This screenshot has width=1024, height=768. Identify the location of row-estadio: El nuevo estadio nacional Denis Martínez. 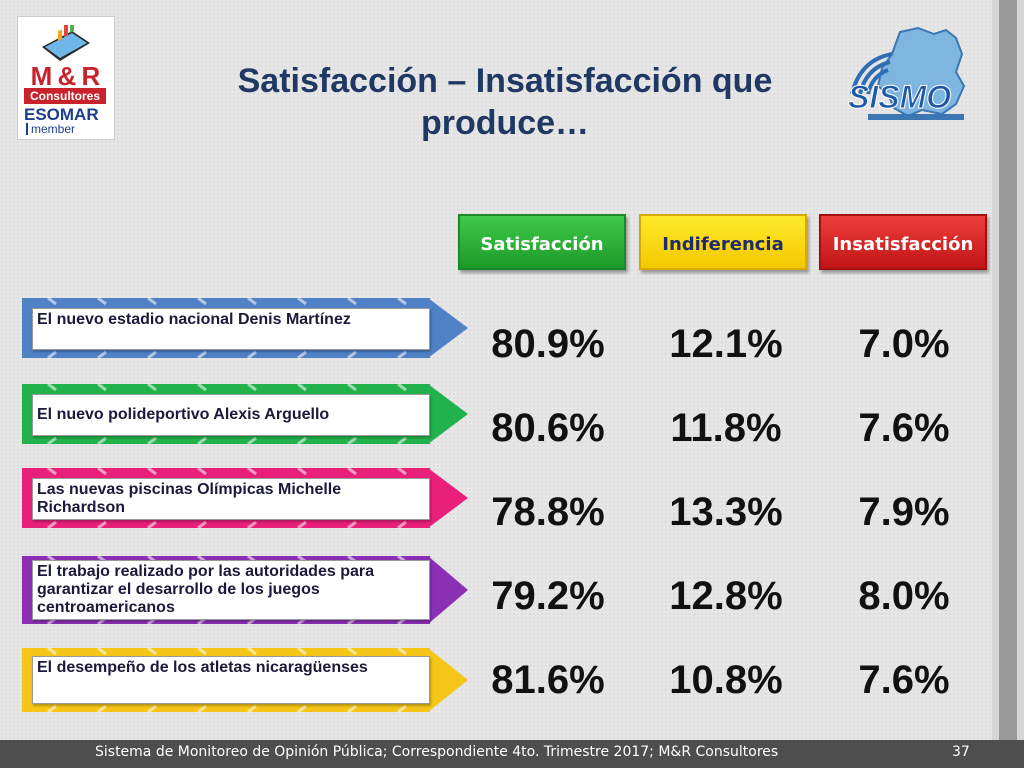
(243, 328).